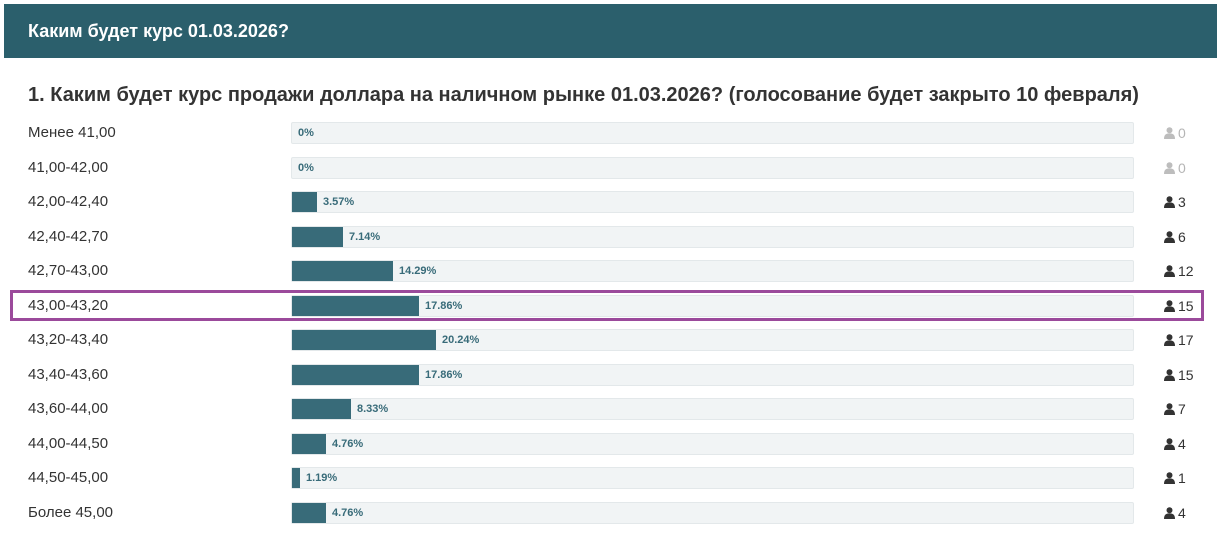  Describe the element at coordinates (68, 443) in the screenshot. I see `option-label: 44,00-44,50` at that location.